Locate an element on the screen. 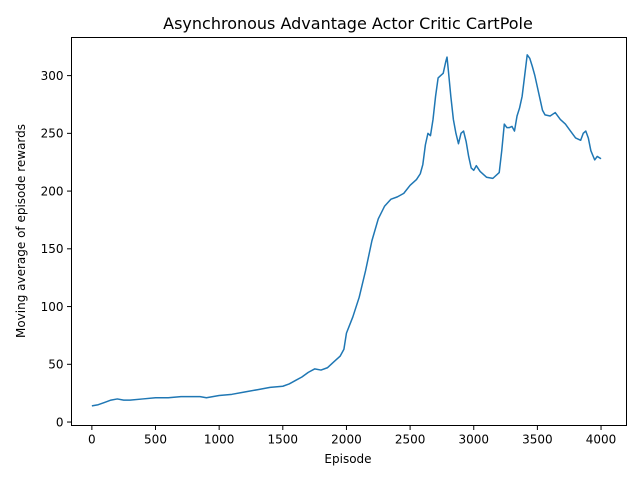  y-tick-label: 300 is located at coordinates (52, 76).